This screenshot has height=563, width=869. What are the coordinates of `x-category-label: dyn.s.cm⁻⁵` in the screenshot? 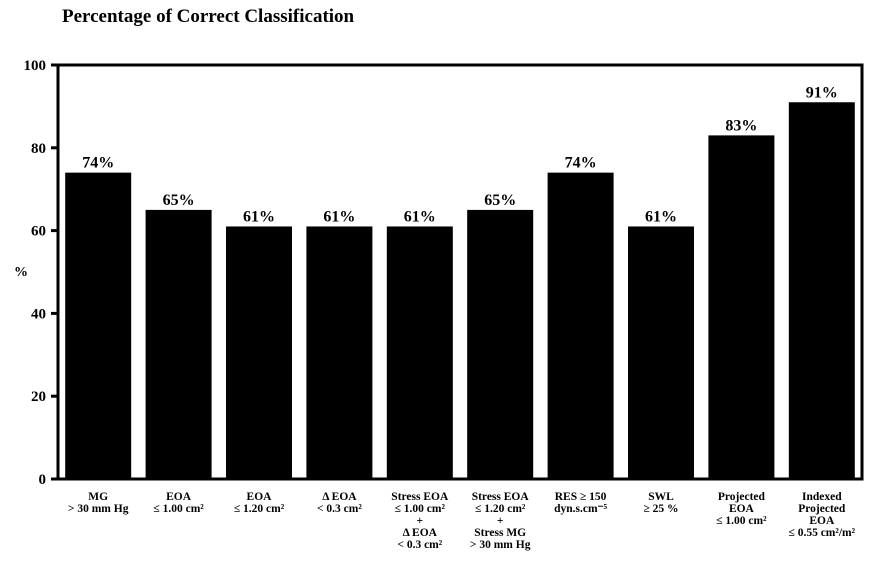 It's located at (581, 509).